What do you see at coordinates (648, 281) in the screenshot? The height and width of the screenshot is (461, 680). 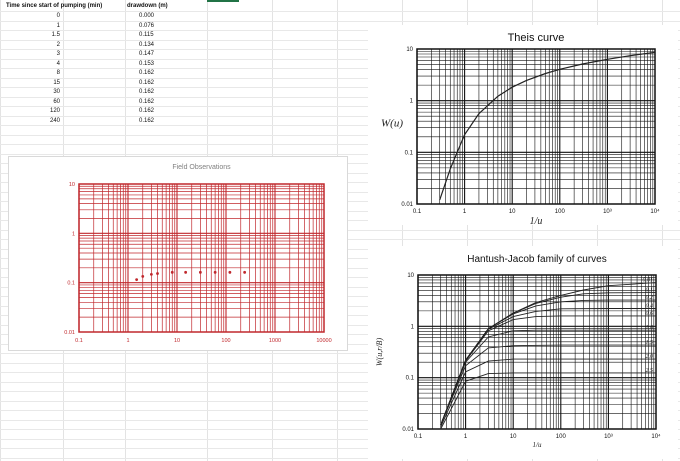 I see `series-label: 0.01` at bounding box center [648, 281].